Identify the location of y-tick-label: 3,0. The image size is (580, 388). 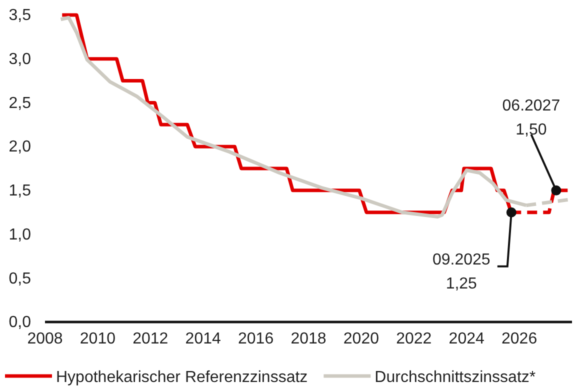
(20, 59).